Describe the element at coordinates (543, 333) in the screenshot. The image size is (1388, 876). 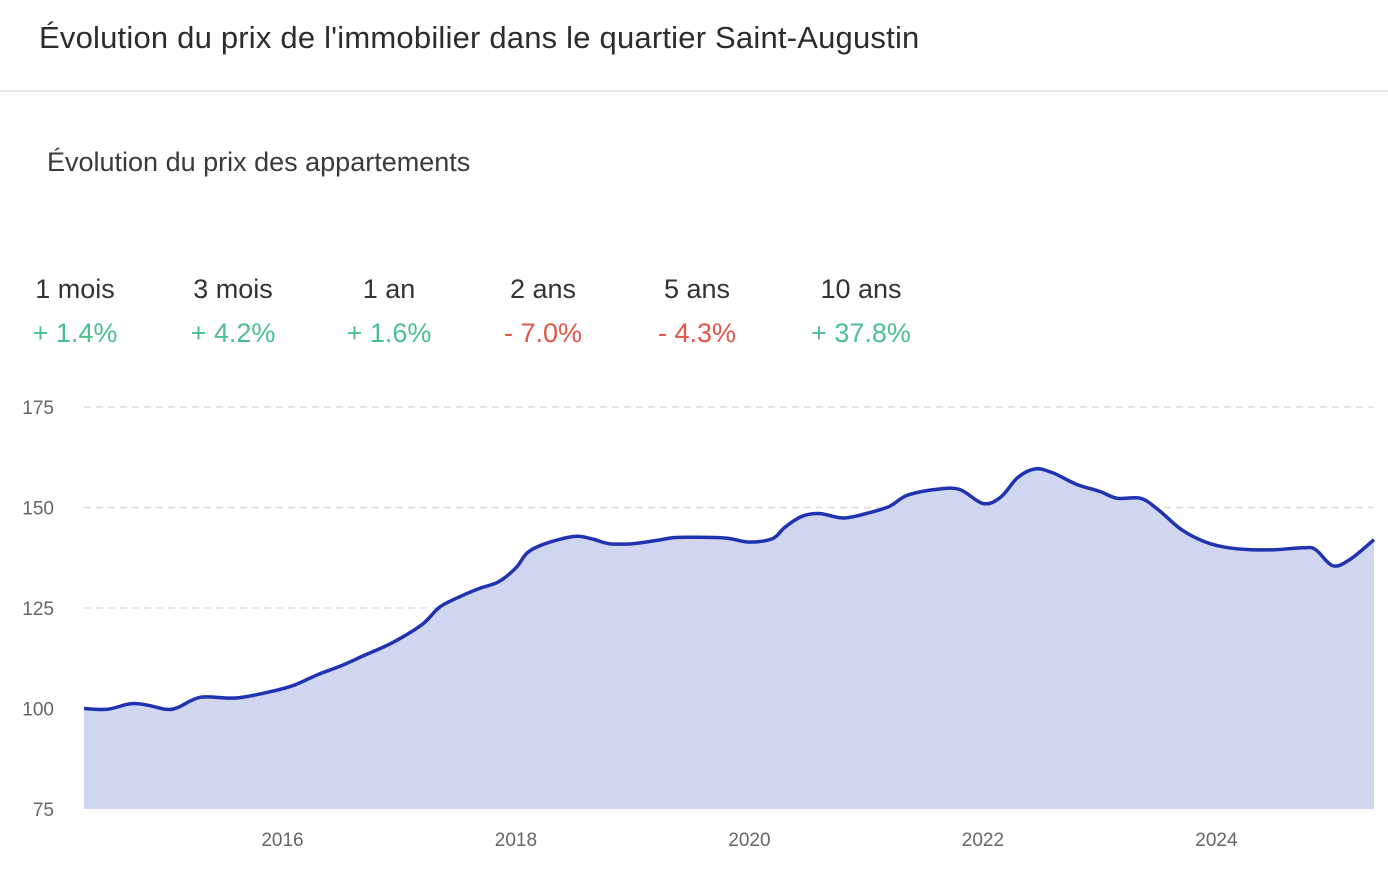
I see `period-value: - 7.0%` at that location.